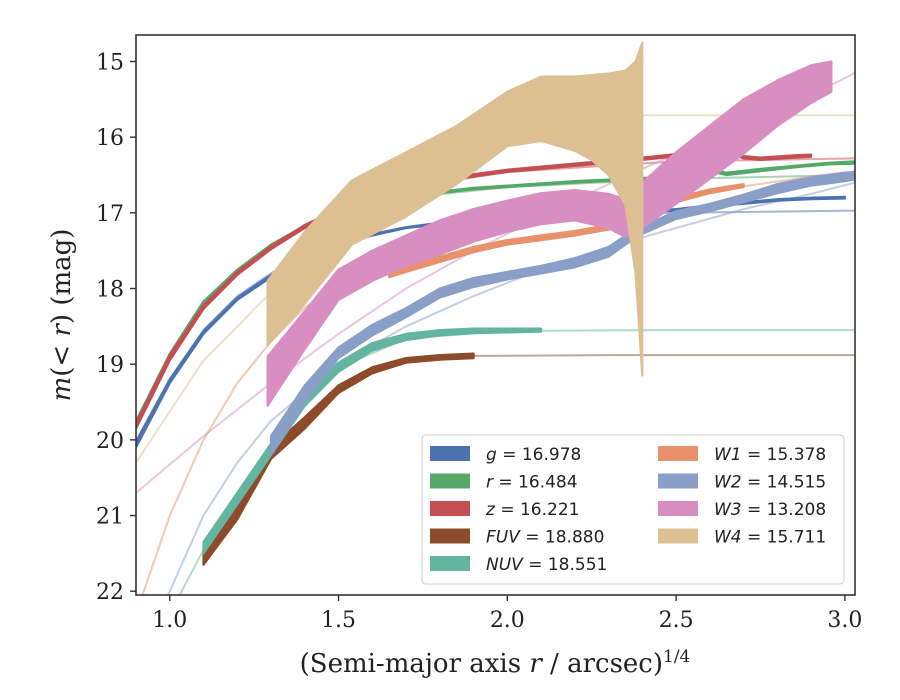 This screenshot has width=900, height=700. Describe the element at coordinates (678, 481) in the screenshot. I see `legend-swatch-w2` at that location.